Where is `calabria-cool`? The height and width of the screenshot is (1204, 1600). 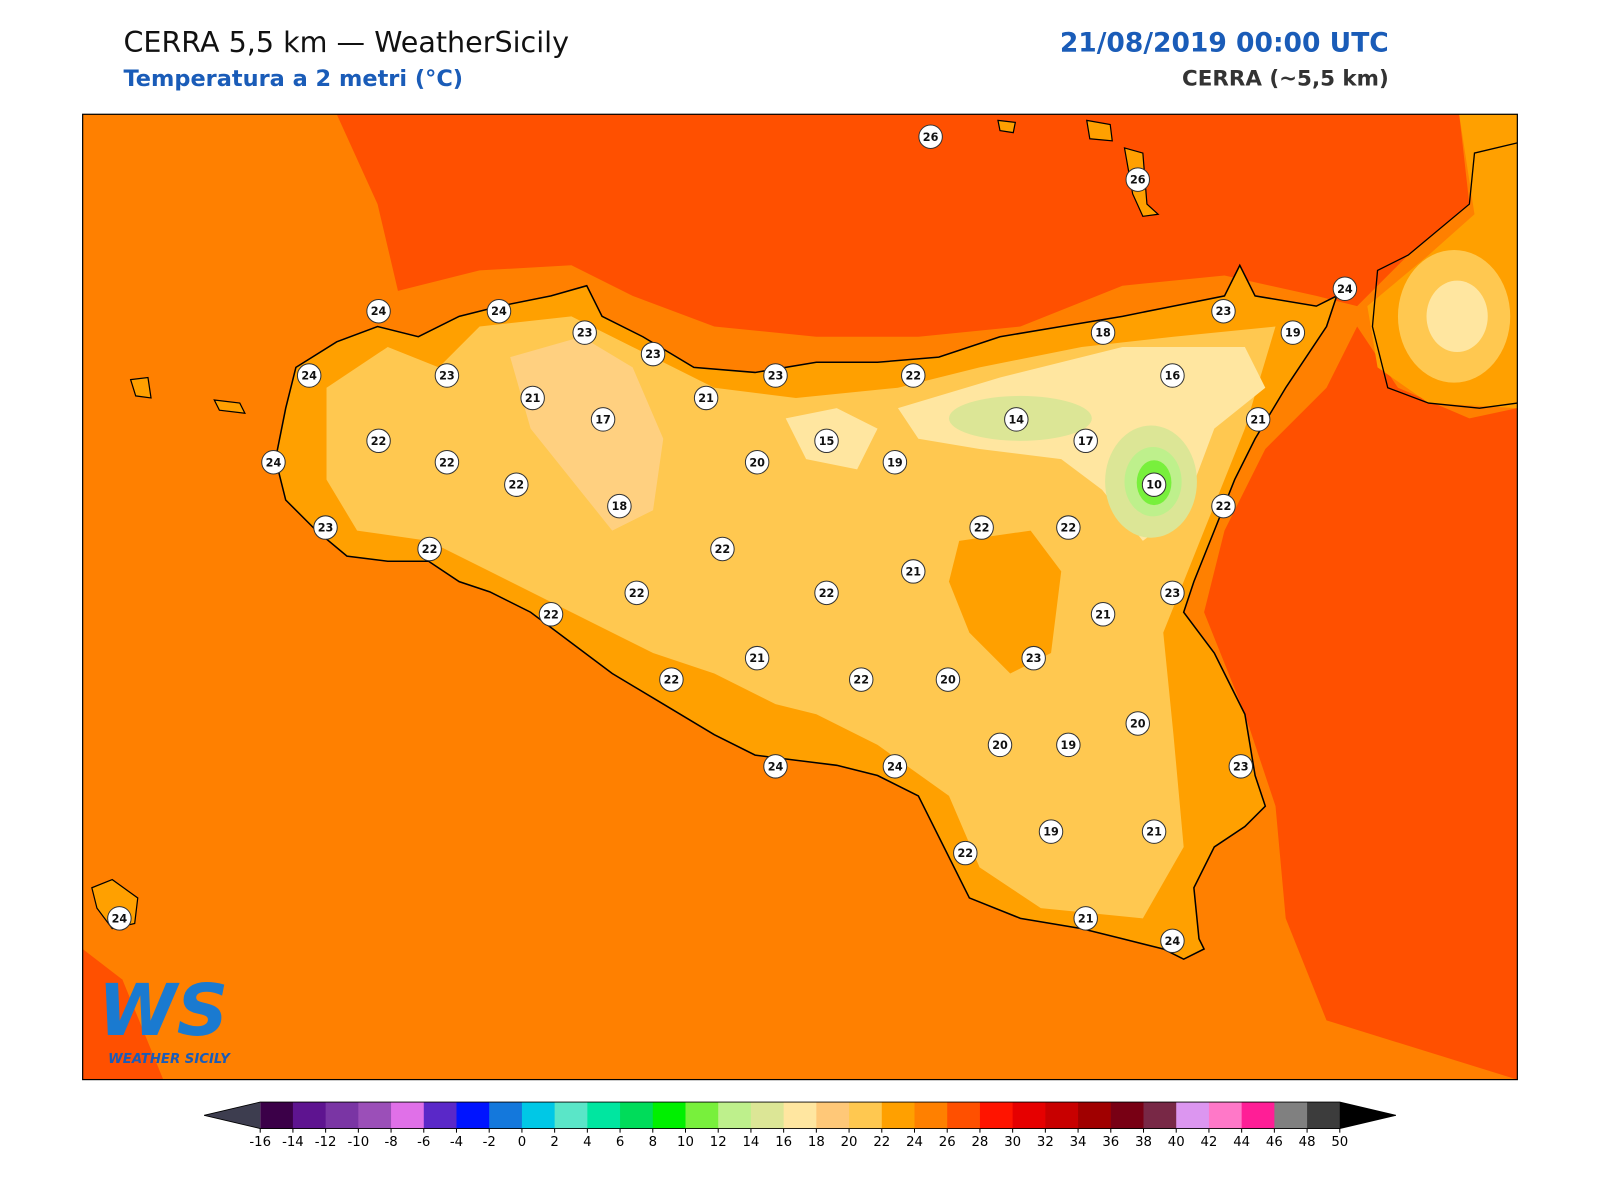
calabria-cool is located at coordinates (1457, 316).